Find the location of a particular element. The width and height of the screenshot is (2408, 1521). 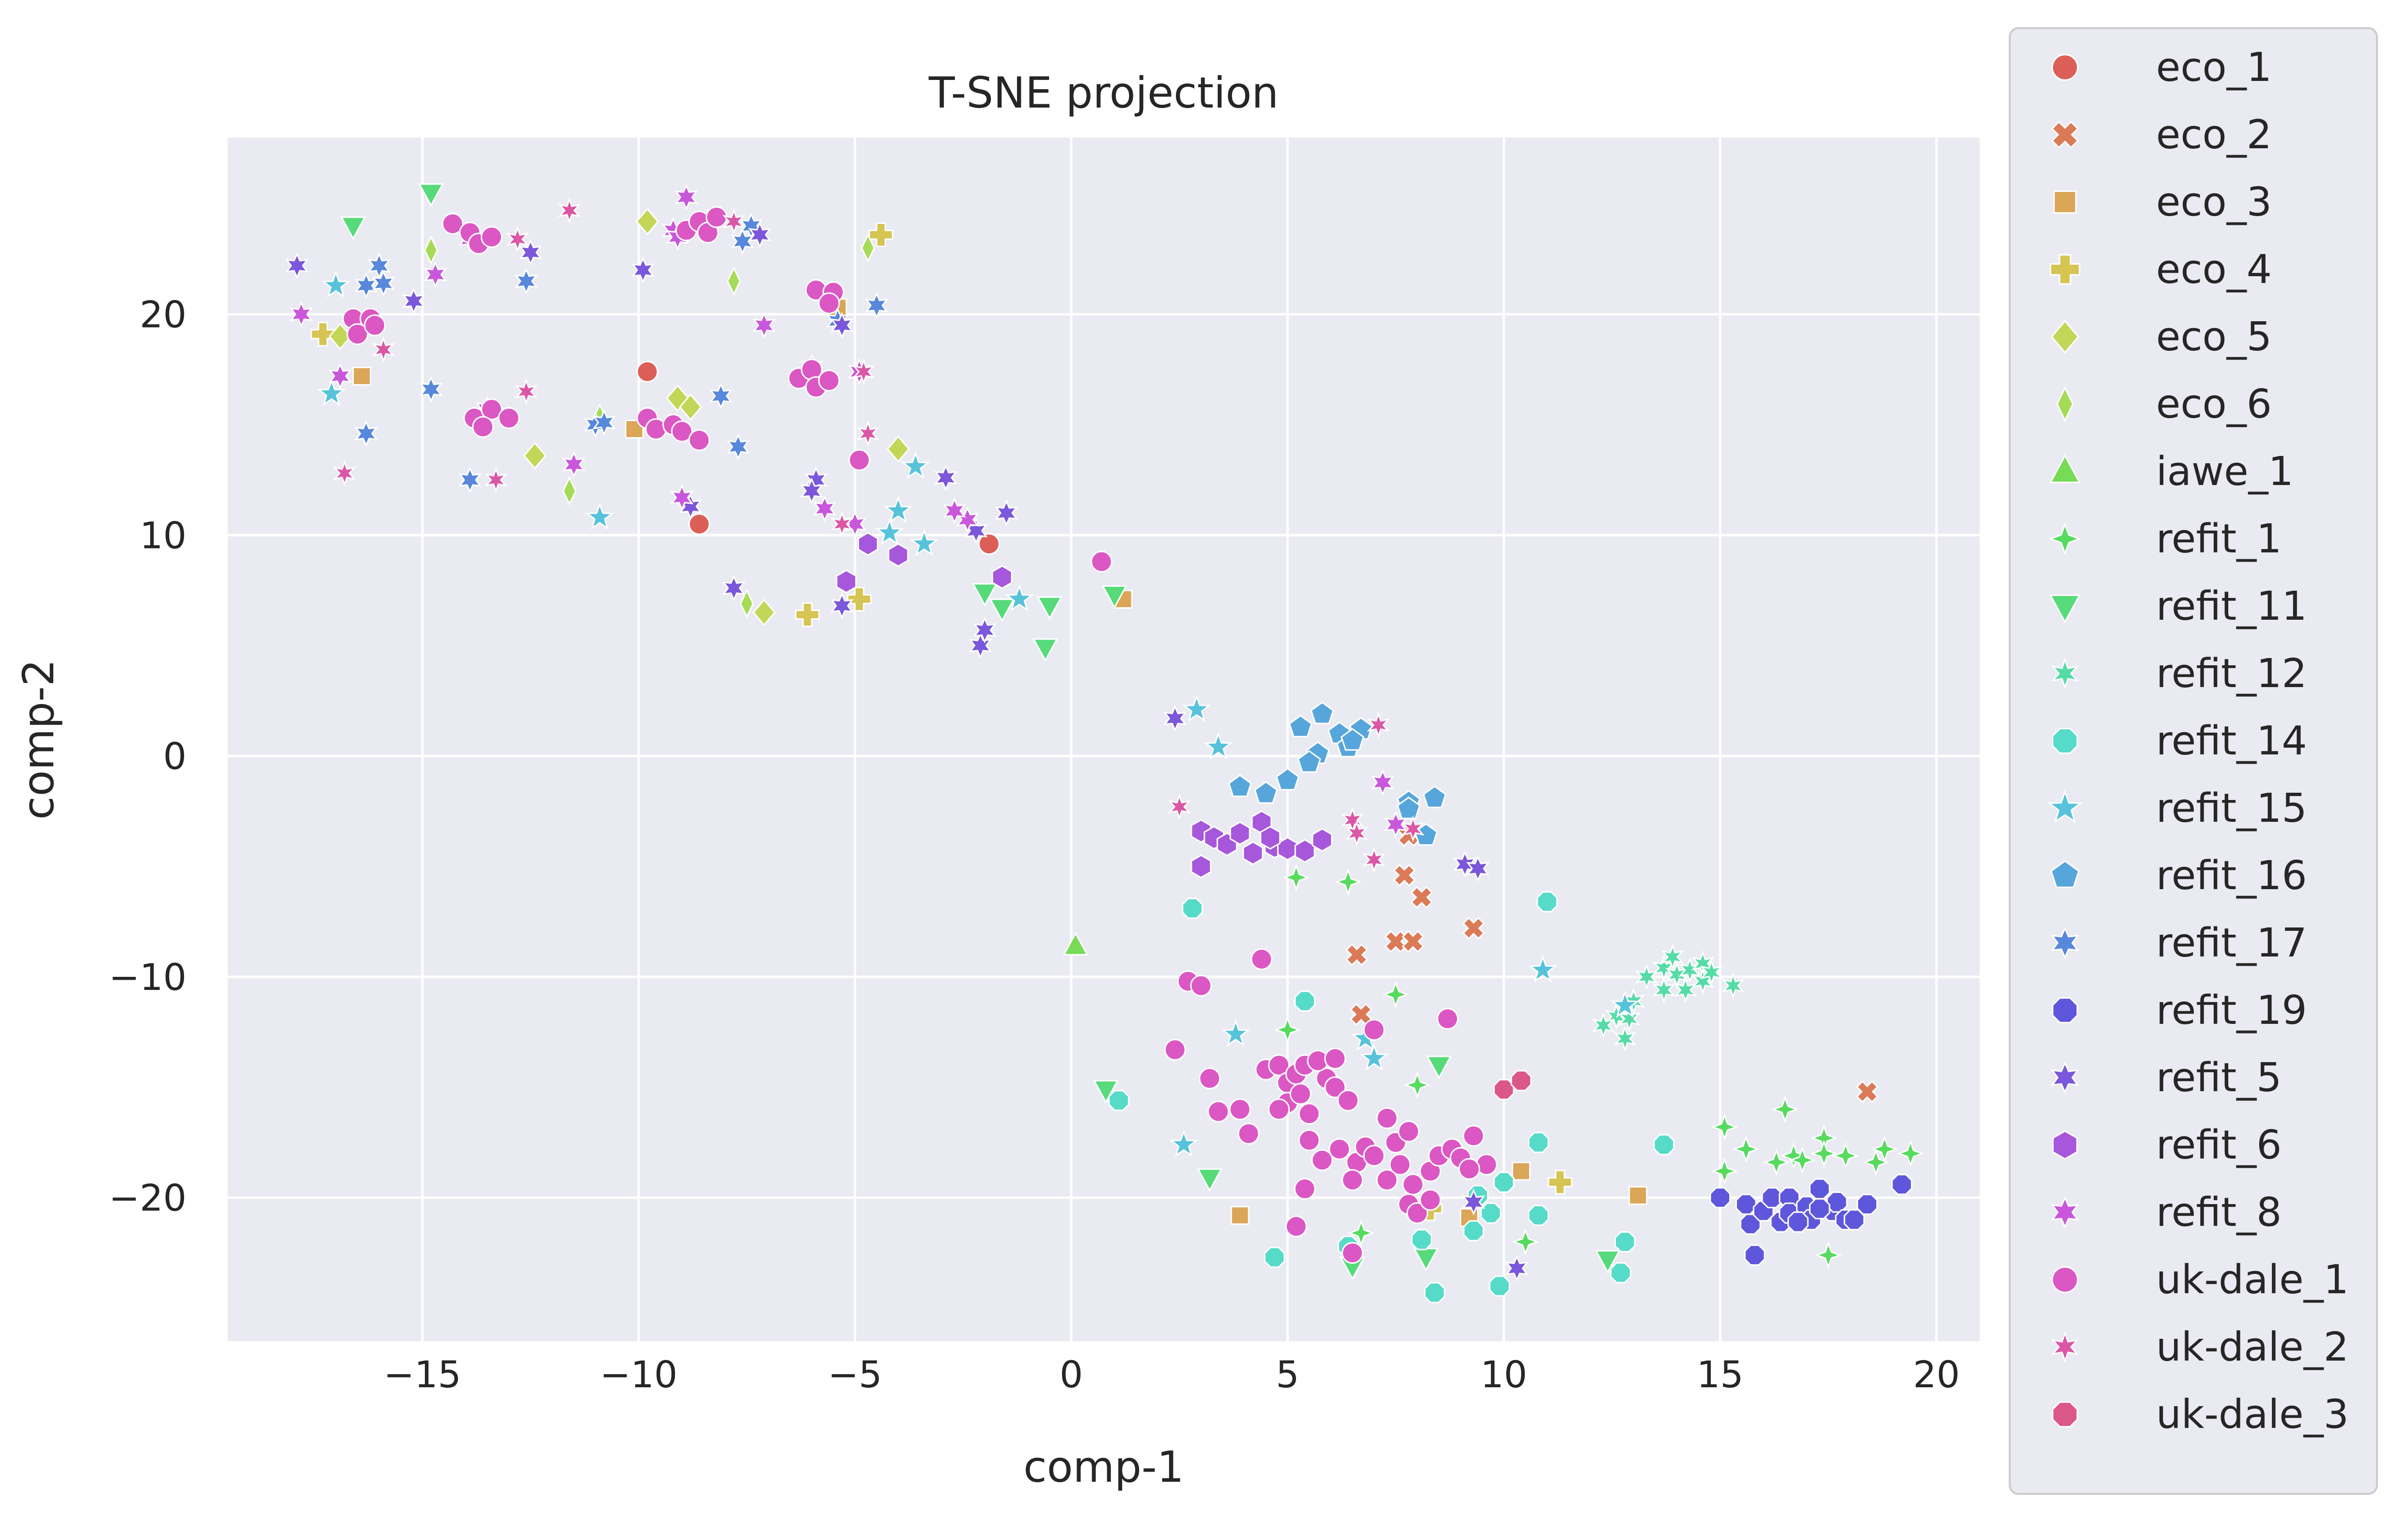

legend-label: refit_5 is located at coordinates (2219, 1078).